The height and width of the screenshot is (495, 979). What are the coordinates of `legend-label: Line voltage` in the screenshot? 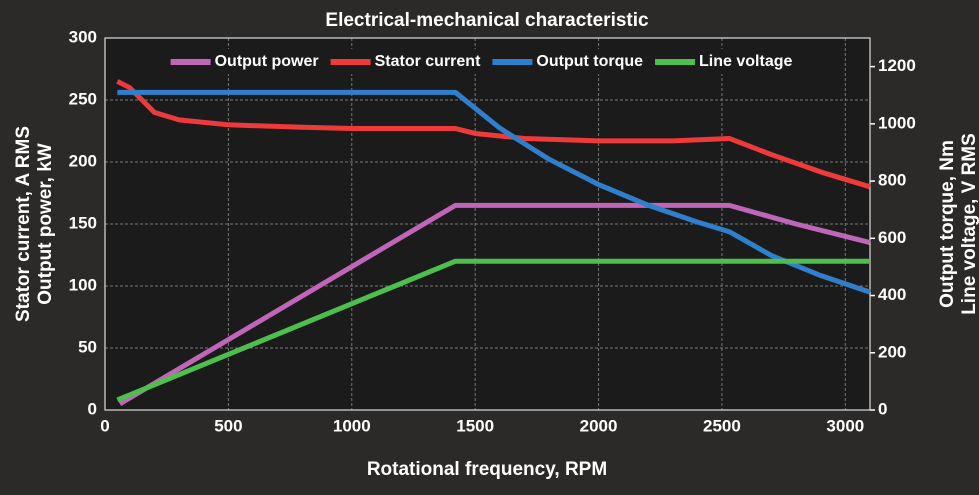 It's located at (745, 61).